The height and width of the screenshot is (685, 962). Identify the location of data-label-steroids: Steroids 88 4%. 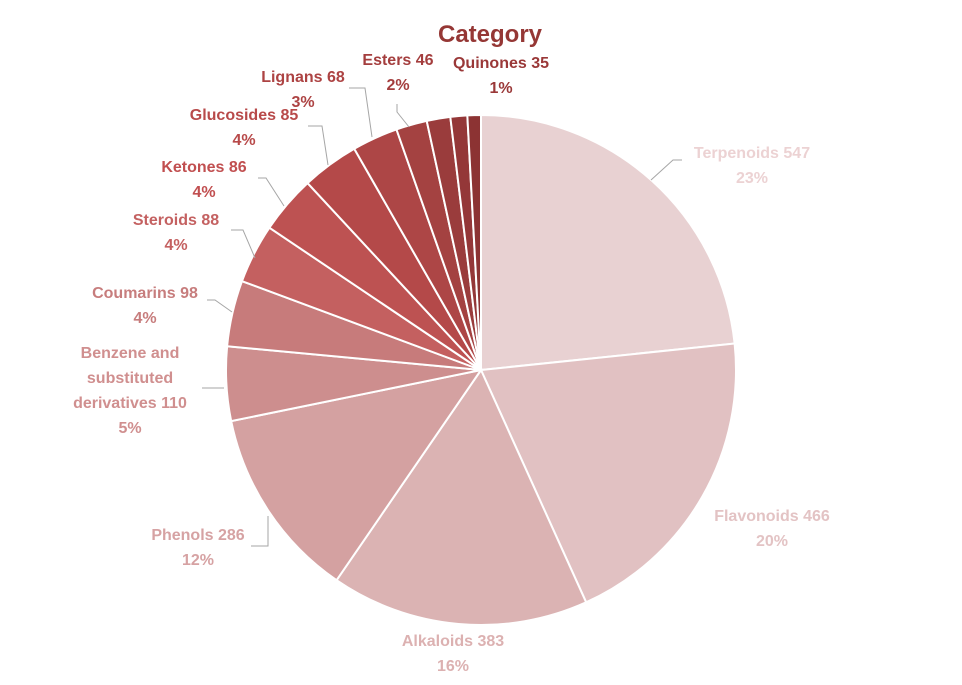
(176, 233).